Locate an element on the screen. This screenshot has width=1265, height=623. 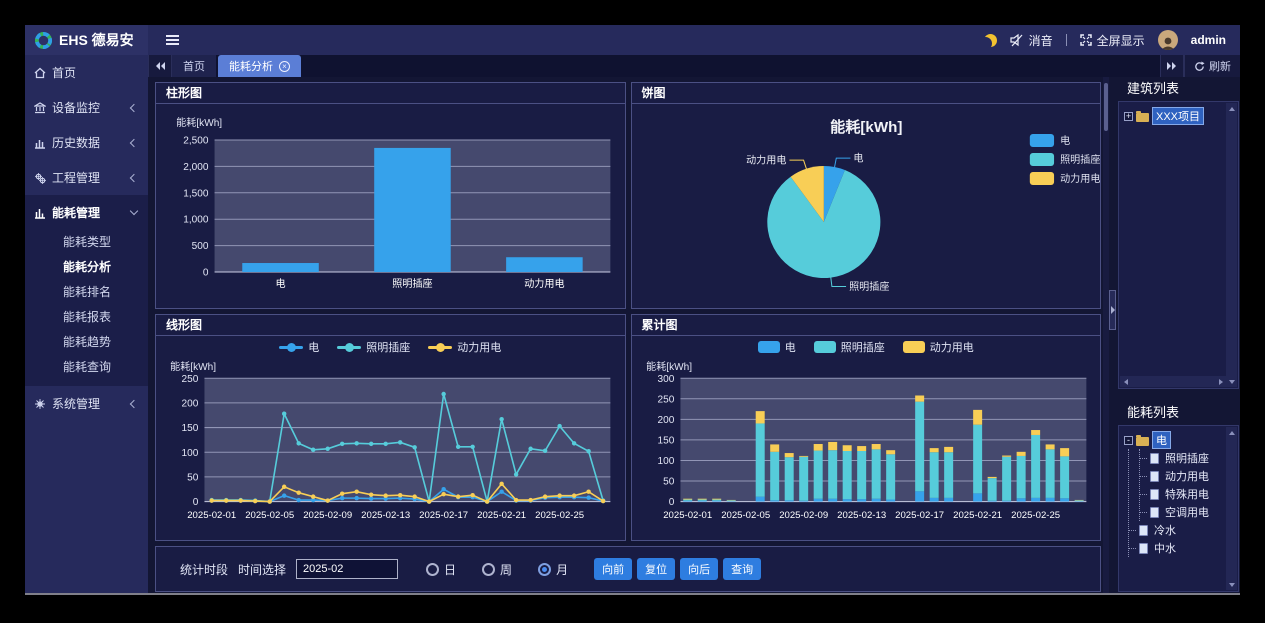
fullscreen-button: 全屏显示 is located at coordinates (1112, 40).